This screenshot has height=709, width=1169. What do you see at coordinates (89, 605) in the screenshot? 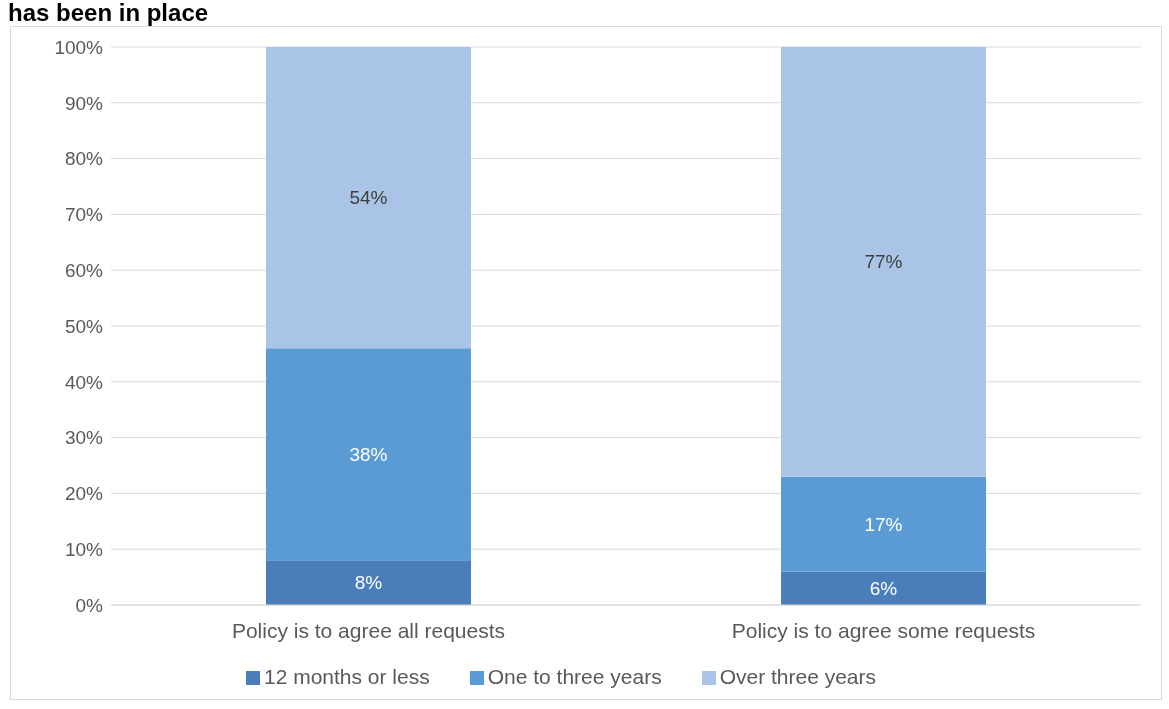
I see `y-tick-label: 0%` at bounding box center [89, 605].